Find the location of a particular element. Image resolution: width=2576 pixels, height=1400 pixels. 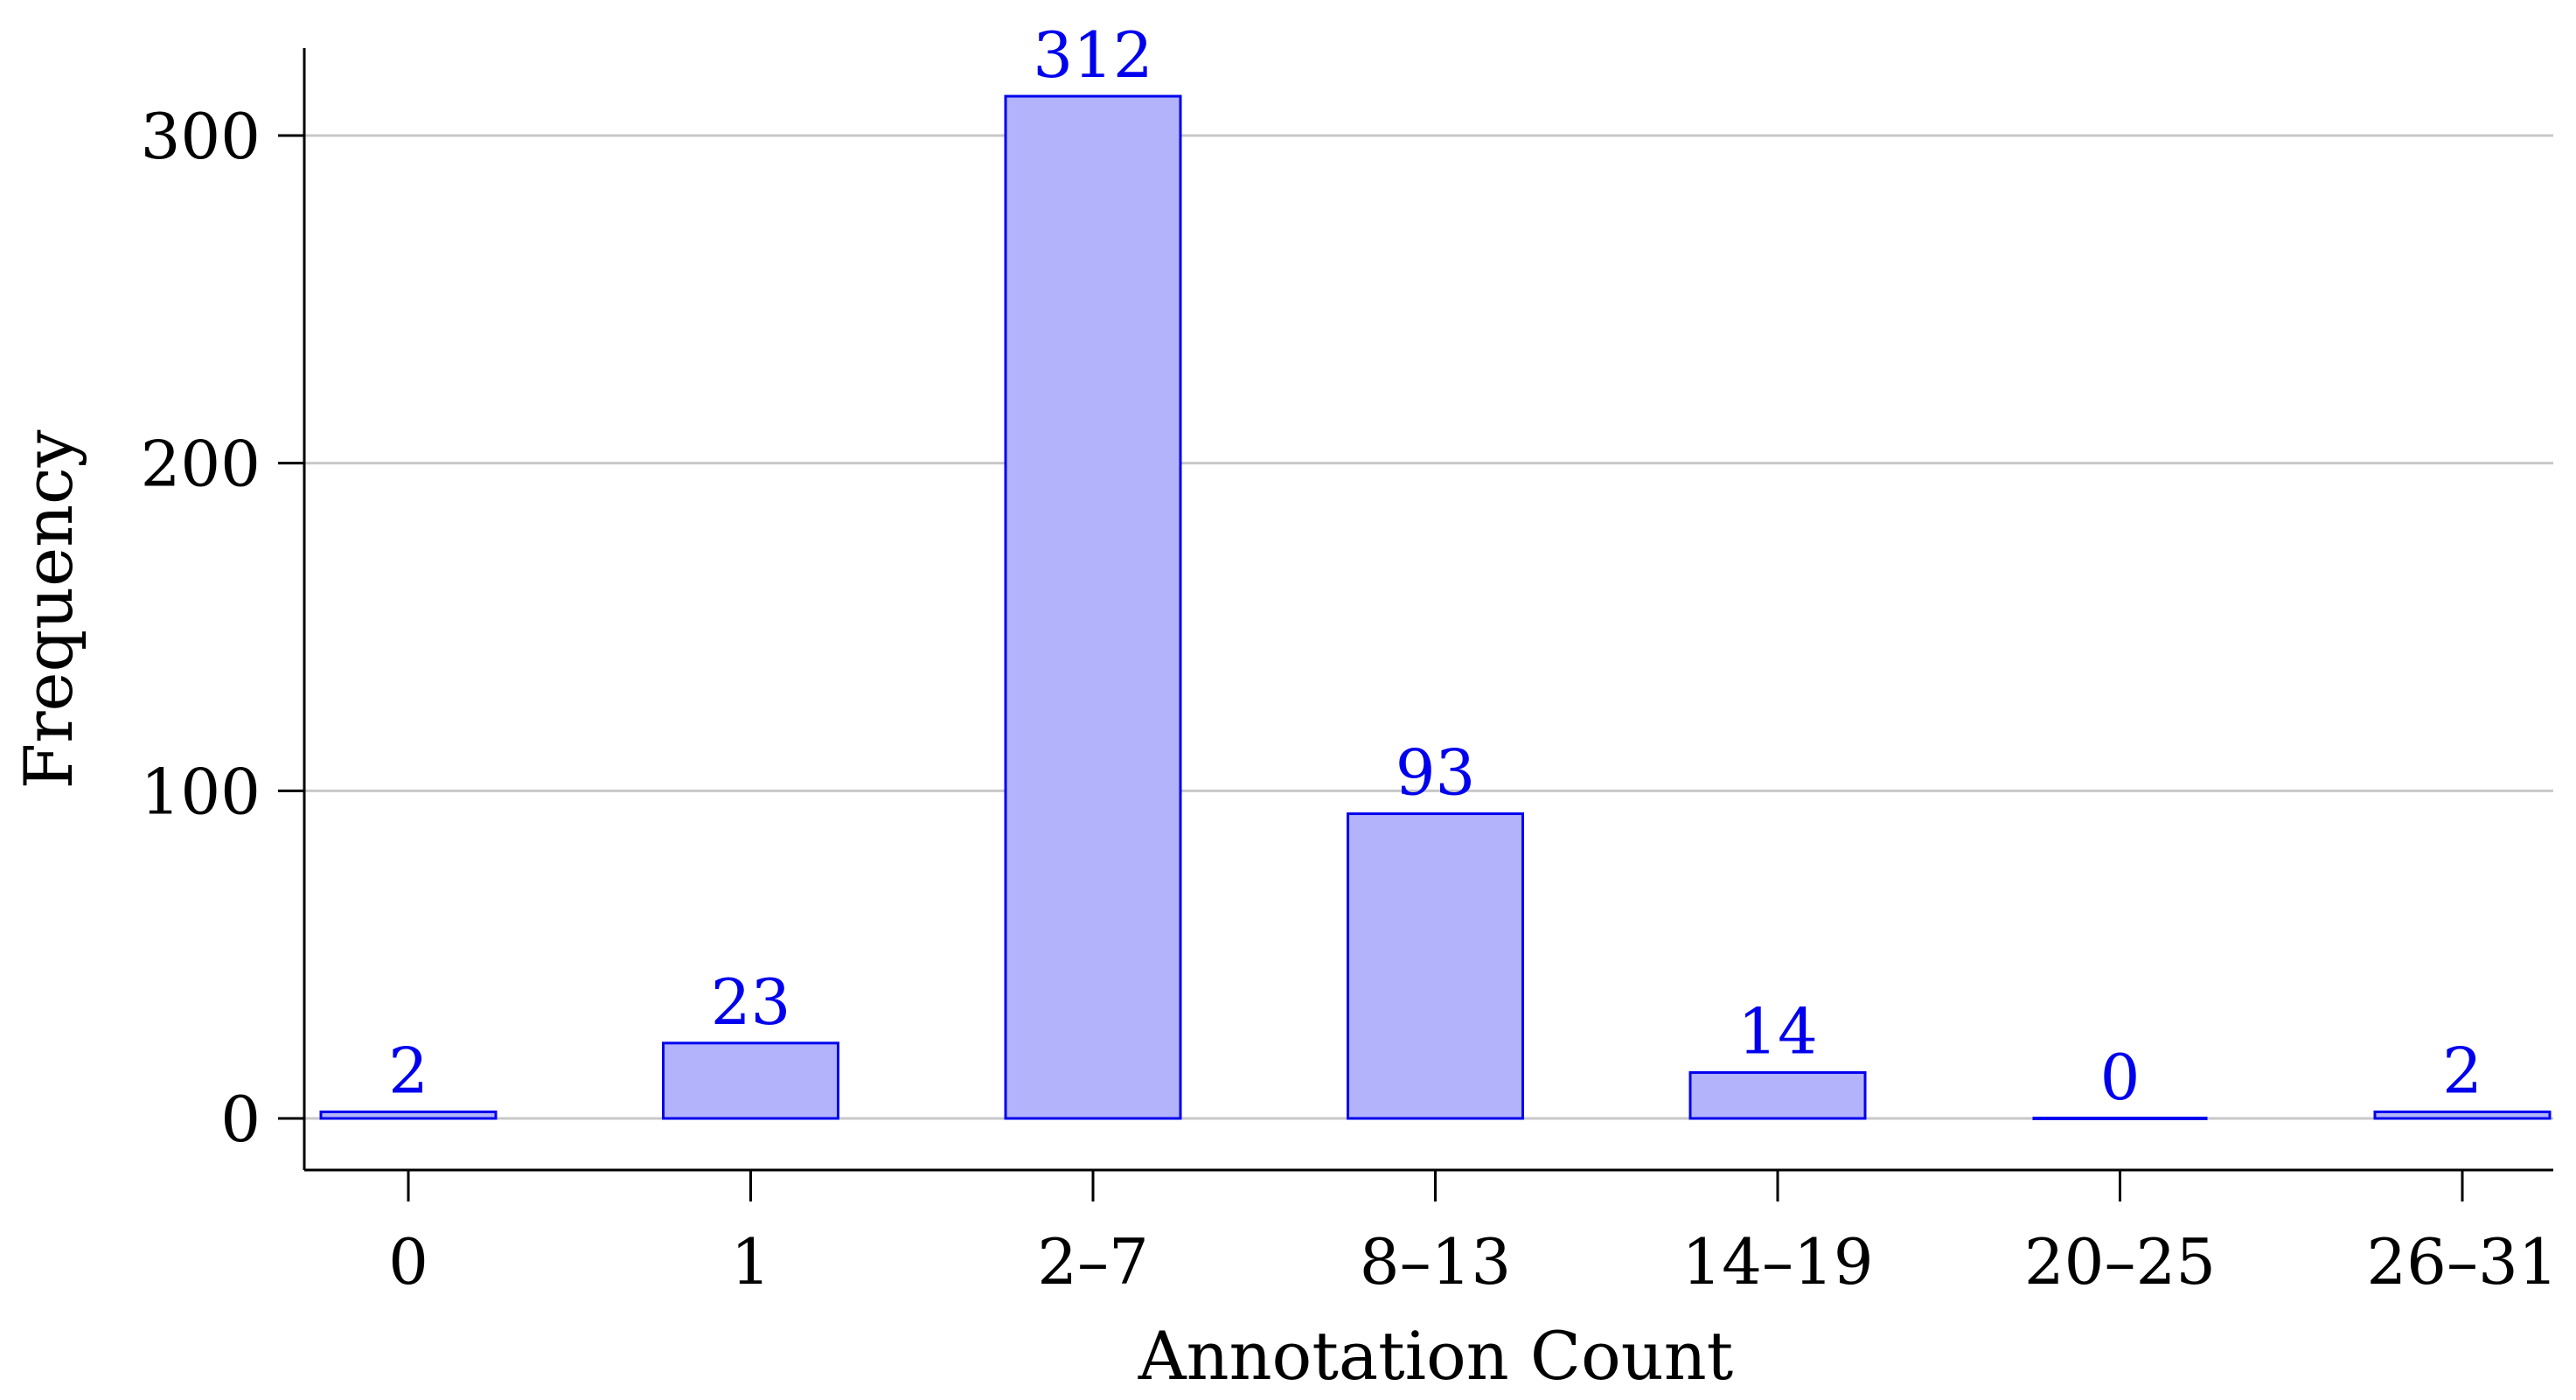

x-tick-label: 20–25 is located at coordinates (2120, 1262).